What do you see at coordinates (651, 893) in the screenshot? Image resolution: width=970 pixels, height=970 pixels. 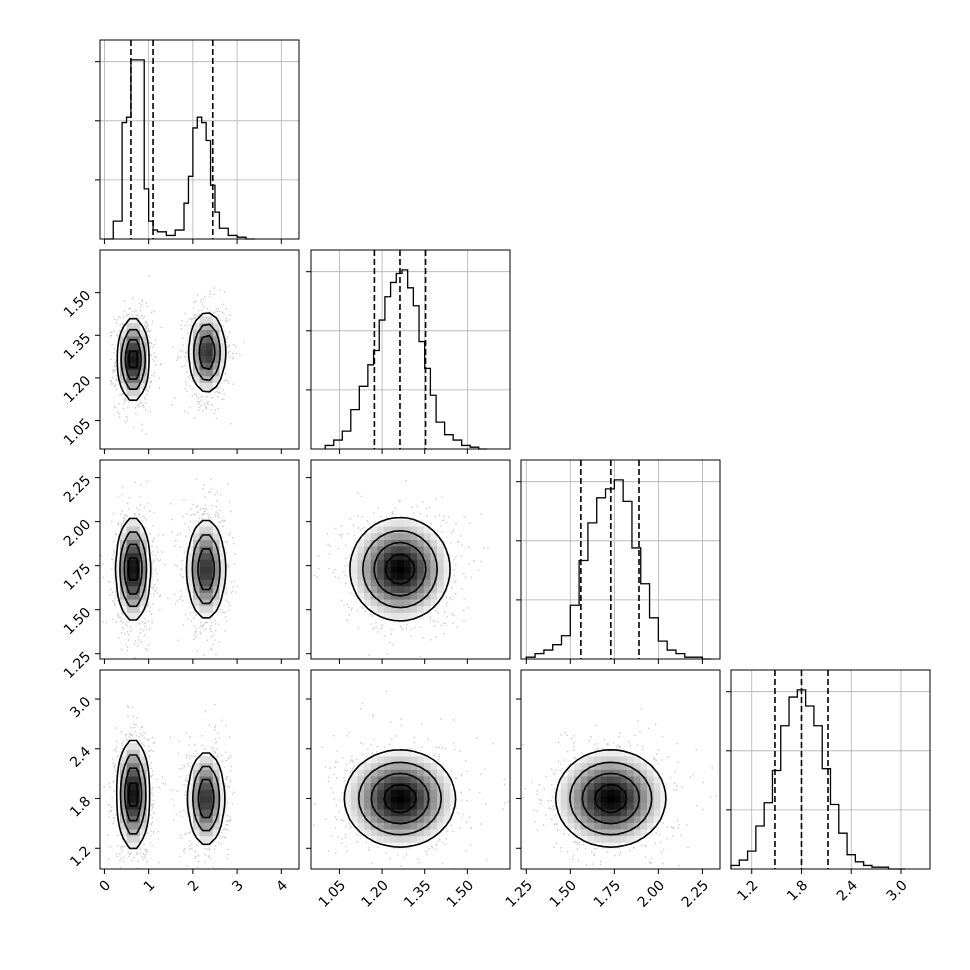 I see `x-tick-label: 2.00` at bounding box center [651, 893].